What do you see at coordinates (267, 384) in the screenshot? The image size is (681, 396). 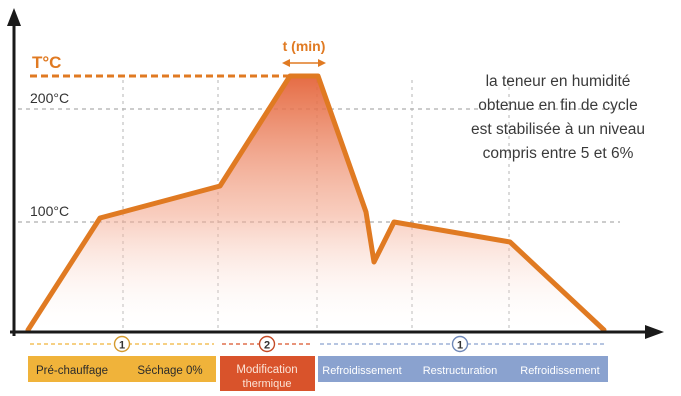 I see `phase-label-thermique: thermique` at bounding box center [267, 384].